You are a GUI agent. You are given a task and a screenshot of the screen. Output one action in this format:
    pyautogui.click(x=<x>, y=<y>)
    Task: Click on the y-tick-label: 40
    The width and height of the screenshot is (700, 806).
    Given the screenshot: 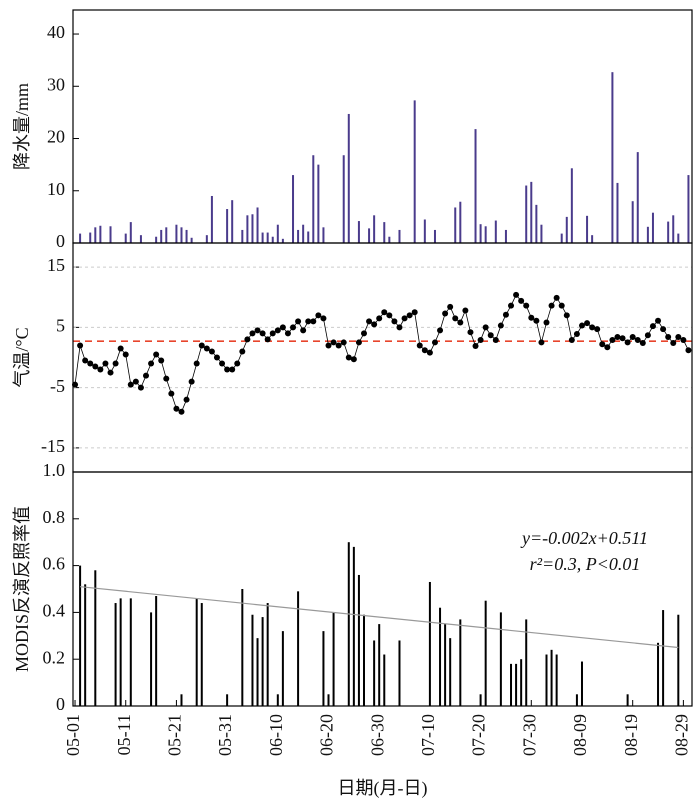 What is the action you would take?
    pyautogui.click(x=56, y=32)
    